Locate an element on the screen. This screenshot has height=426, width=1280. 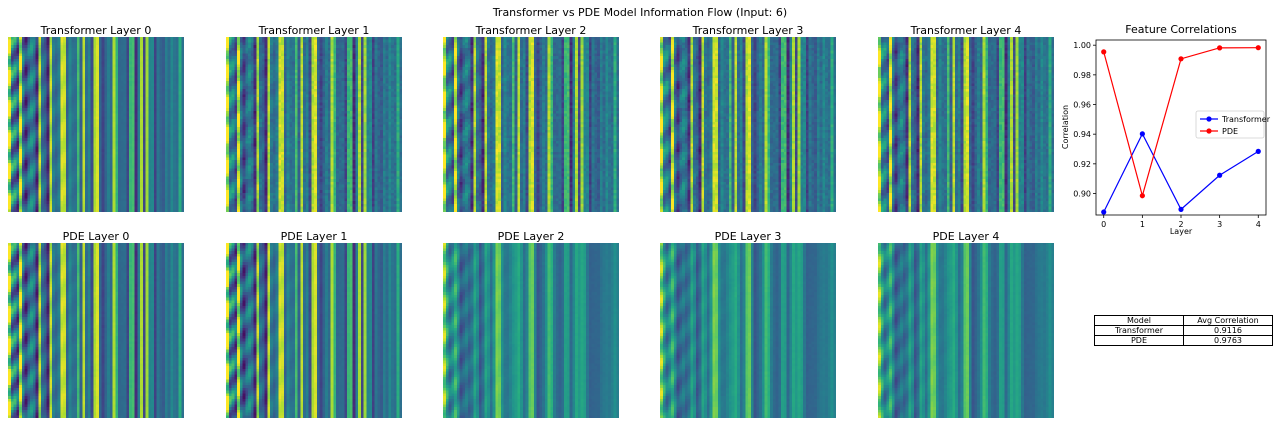
row-value-transformer: 0.9116 is located at coordinates (1228, 330).